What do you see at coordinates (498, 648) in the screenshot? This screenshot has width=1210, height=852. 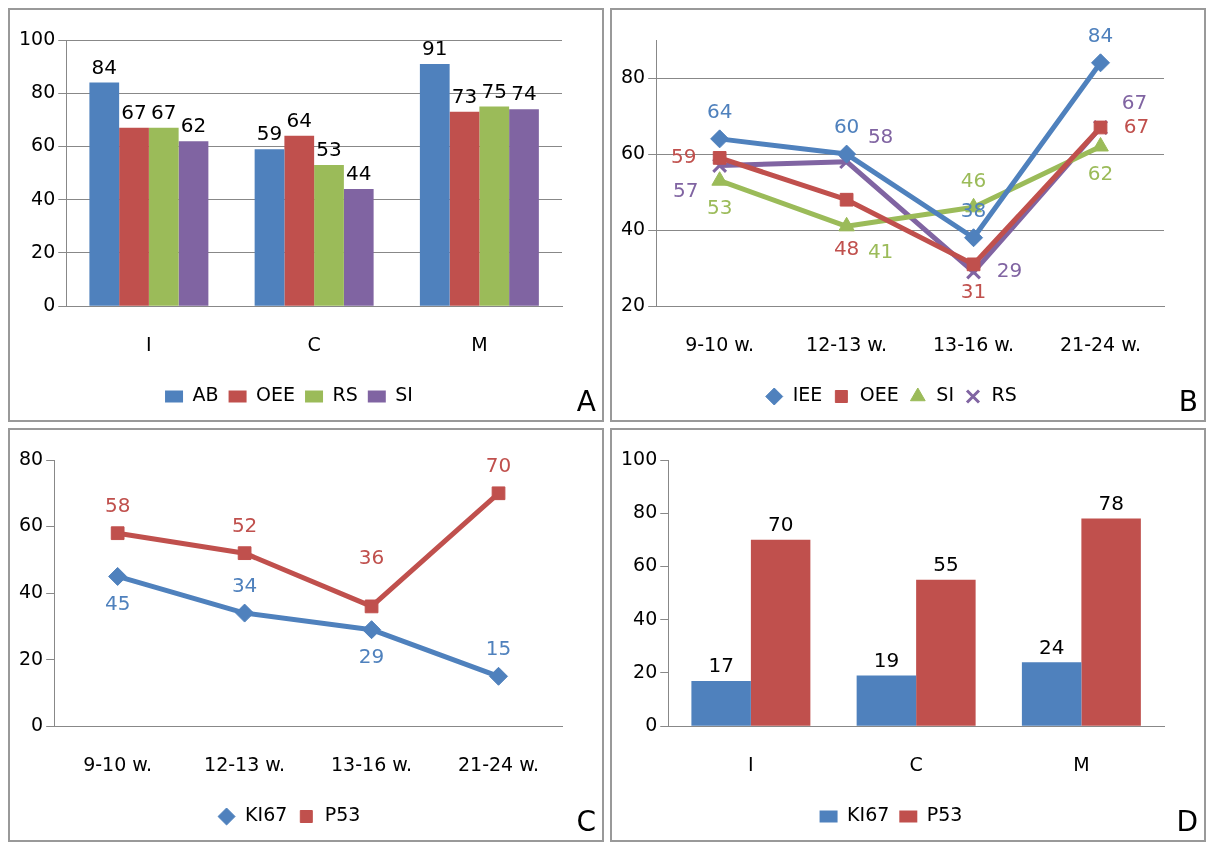 I see `data-label: 15` at bounding box center [498, 648].